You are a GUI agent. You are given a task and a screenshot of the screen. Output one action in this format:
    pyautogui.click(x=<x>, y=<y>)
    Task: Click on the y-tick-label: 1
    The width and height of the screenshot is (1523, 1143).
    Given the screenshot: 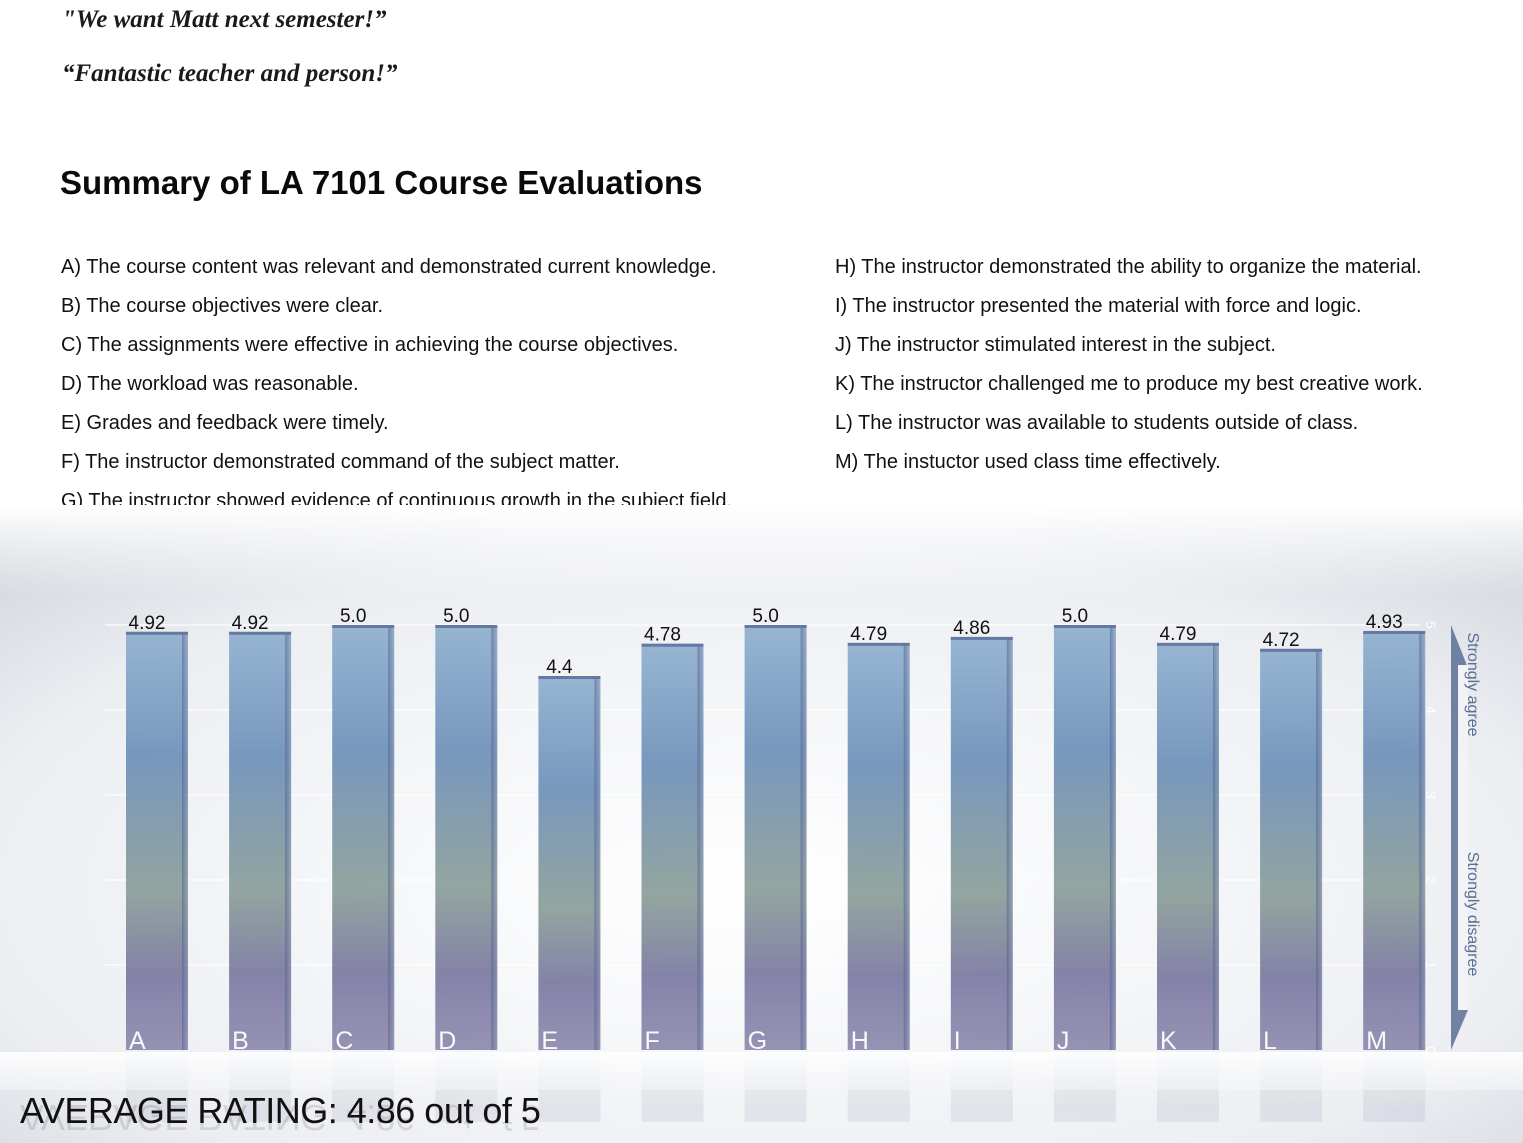 What is the action you would take?
    pyautogui.click(x=1431, y=965)
    